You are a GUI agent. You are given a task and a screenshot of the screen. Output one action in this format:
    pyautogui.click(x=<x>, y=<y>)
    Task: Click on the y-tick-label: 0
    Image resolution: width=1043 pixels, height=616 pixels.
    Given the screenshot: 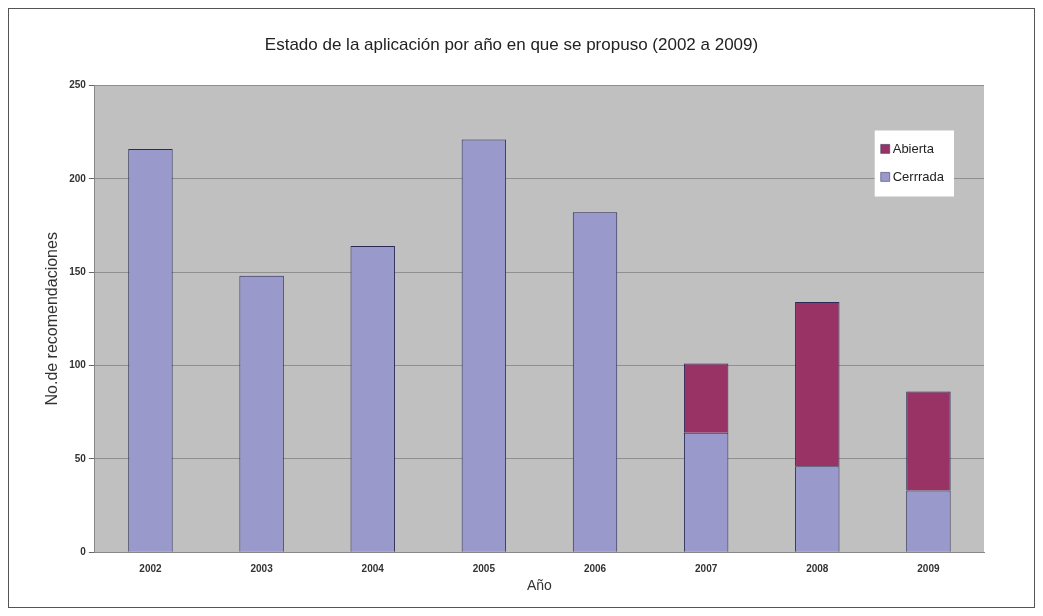 What is the action you would take?
    pyautogui.click(x=83, y=551)
    